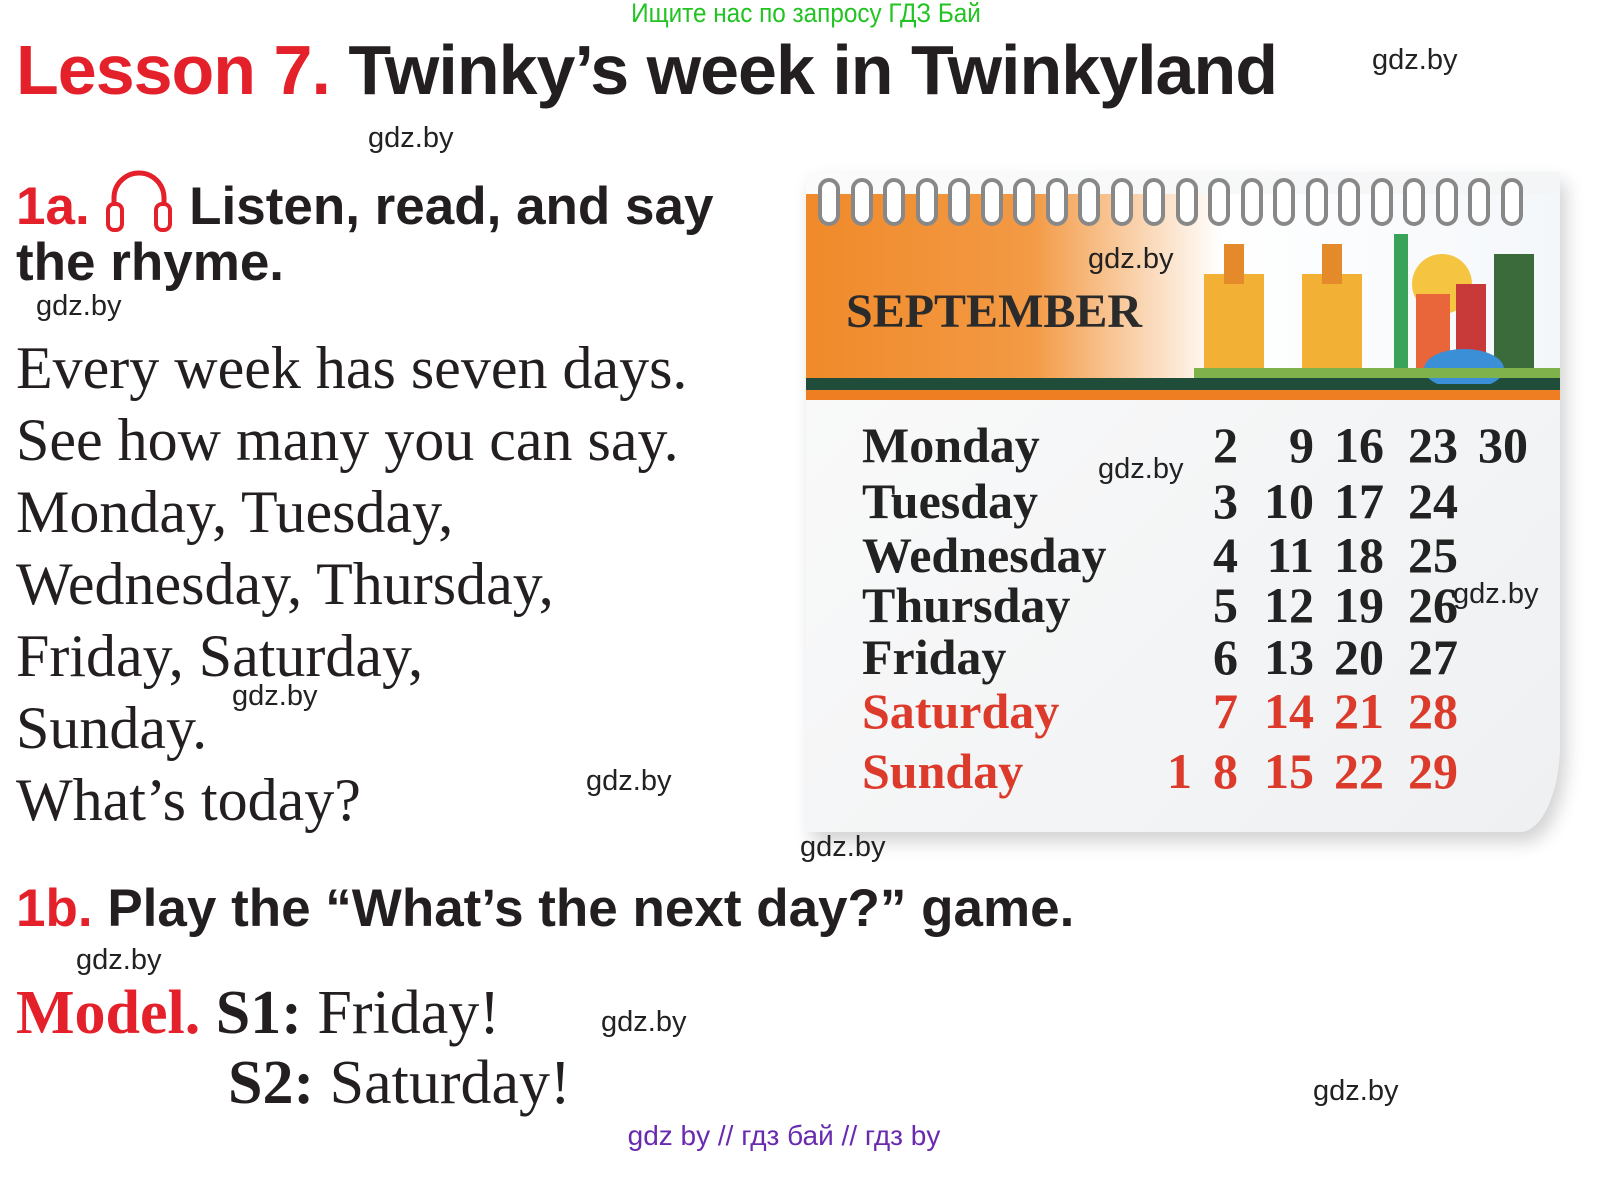 The width and height of the screenshot is (1612, 1190). Describe the element at coordinates (961, 711) in the screenshot. I see `weekday-label: Saturday` at that location.